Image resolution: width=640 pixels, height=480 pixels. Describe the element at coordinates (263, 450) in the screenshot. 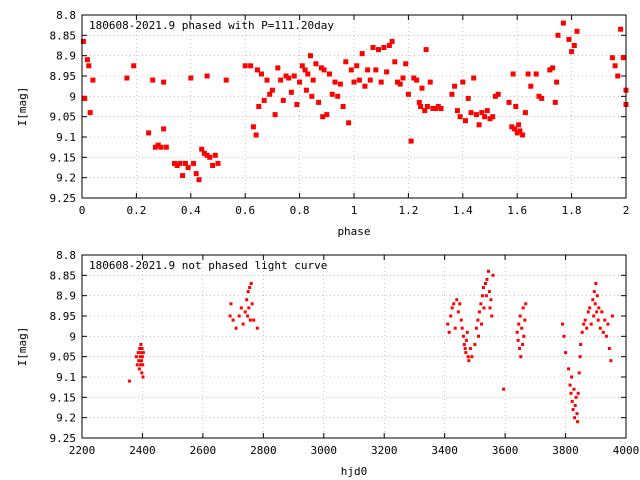

I see `unphased-x-tick-label: 2800` at that location.